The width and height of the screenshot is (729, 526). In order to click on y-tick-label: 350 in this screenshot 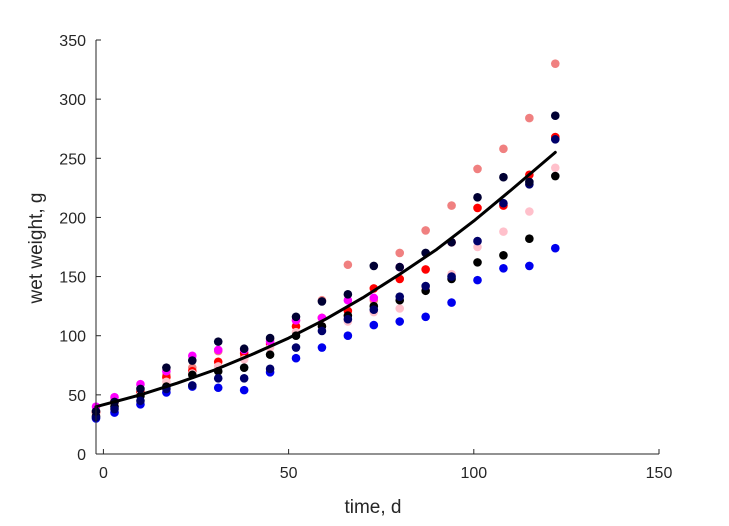, I will do `click(72, 41)`.